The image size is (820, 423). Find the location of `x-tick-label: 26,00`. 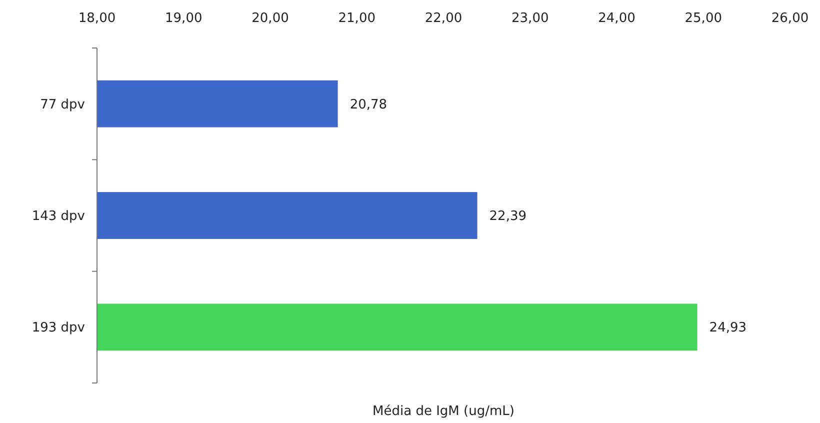

x-tick-label: 26,00 is located at coordinates (790, 18).